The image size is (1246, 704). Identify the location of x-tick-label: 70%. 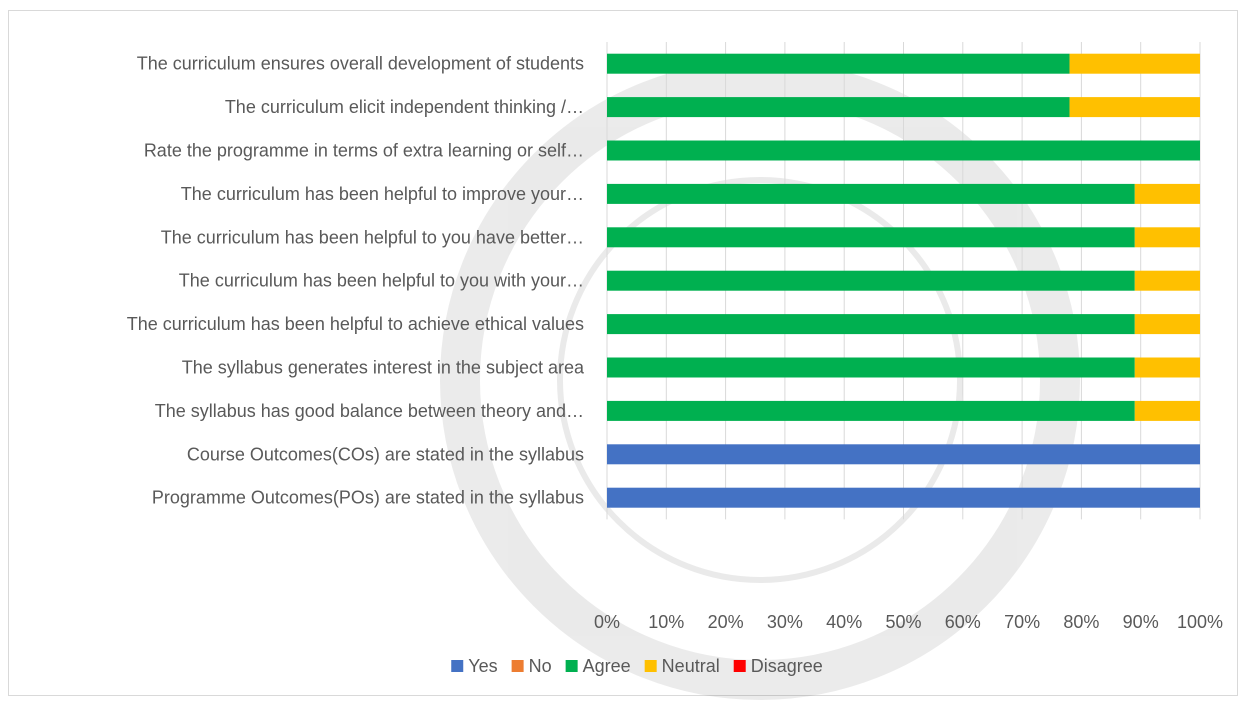
(1022, 622).